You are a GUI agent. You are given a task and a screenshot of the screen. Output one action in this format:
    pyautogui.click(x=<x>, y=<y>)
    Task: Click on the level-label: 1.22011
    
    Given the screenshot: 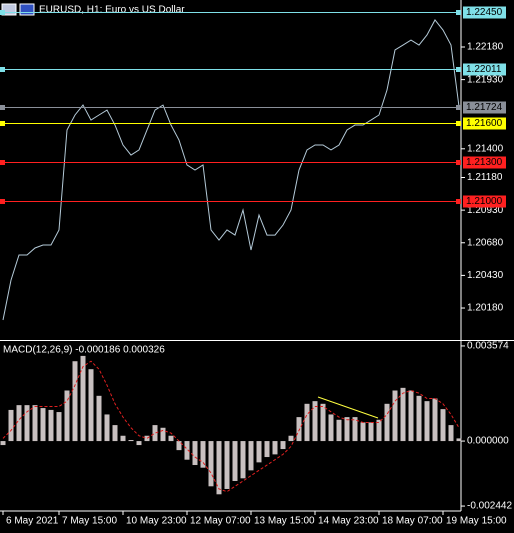 What is the action you would take?
    pyautogui.click(x=484, y=69)
    